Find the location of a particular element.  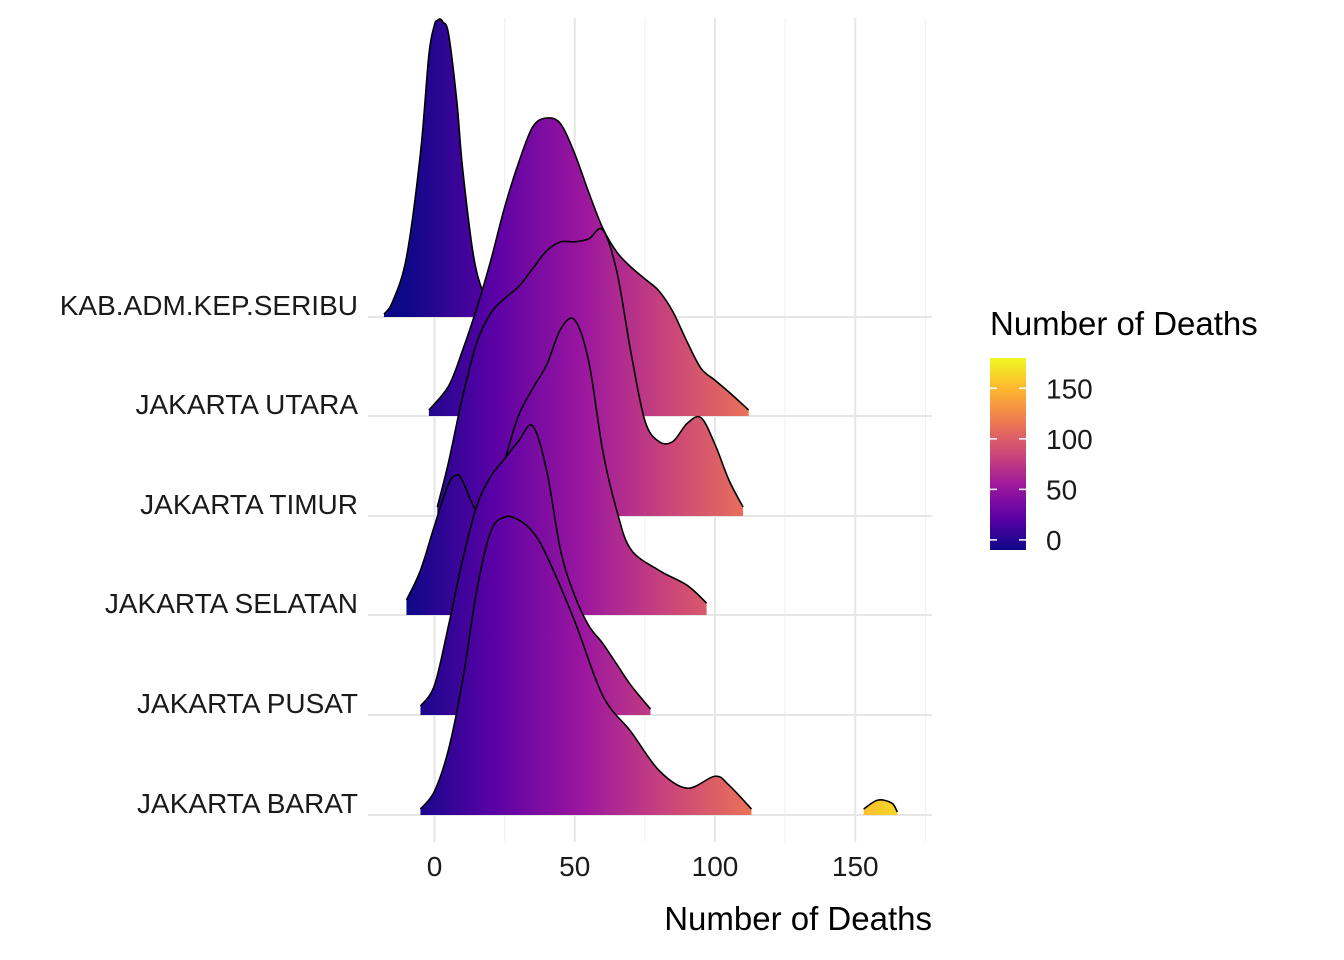

row-label: JAKARTA TIMUR is located at coordinates (249, 504).